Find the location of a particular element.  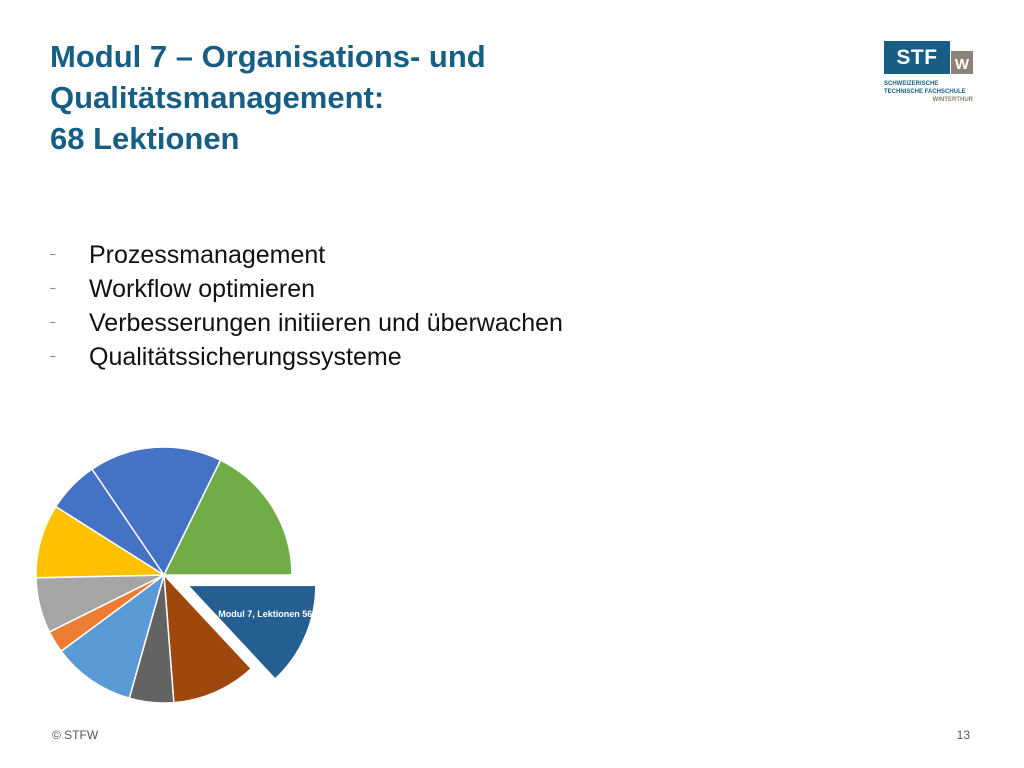

title-line-1: Modul 7 – Organisations- und is located at coordinates (268, 56).